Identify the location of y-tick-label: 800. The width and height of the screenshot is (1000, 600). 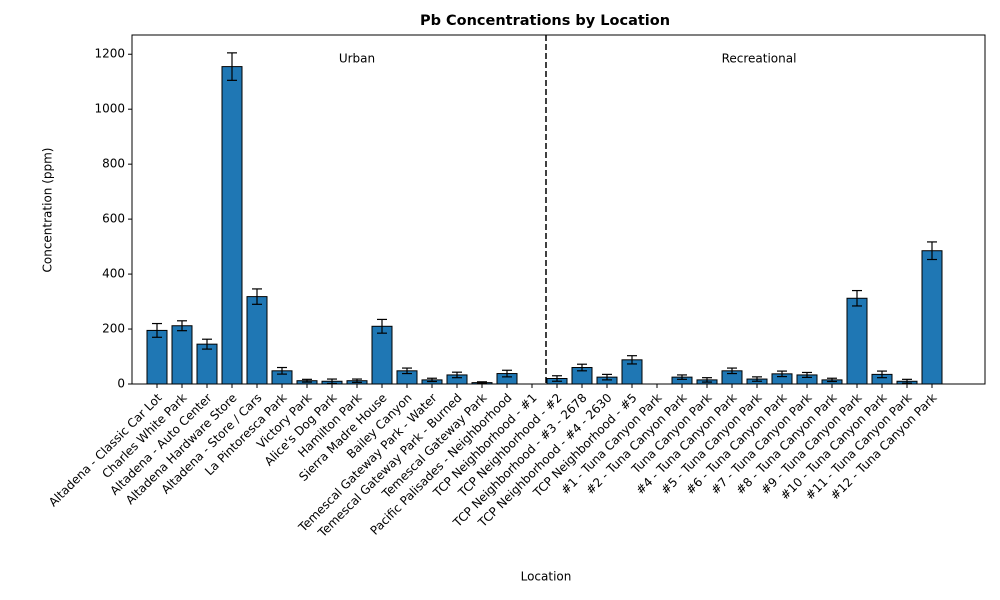
(113, 164).